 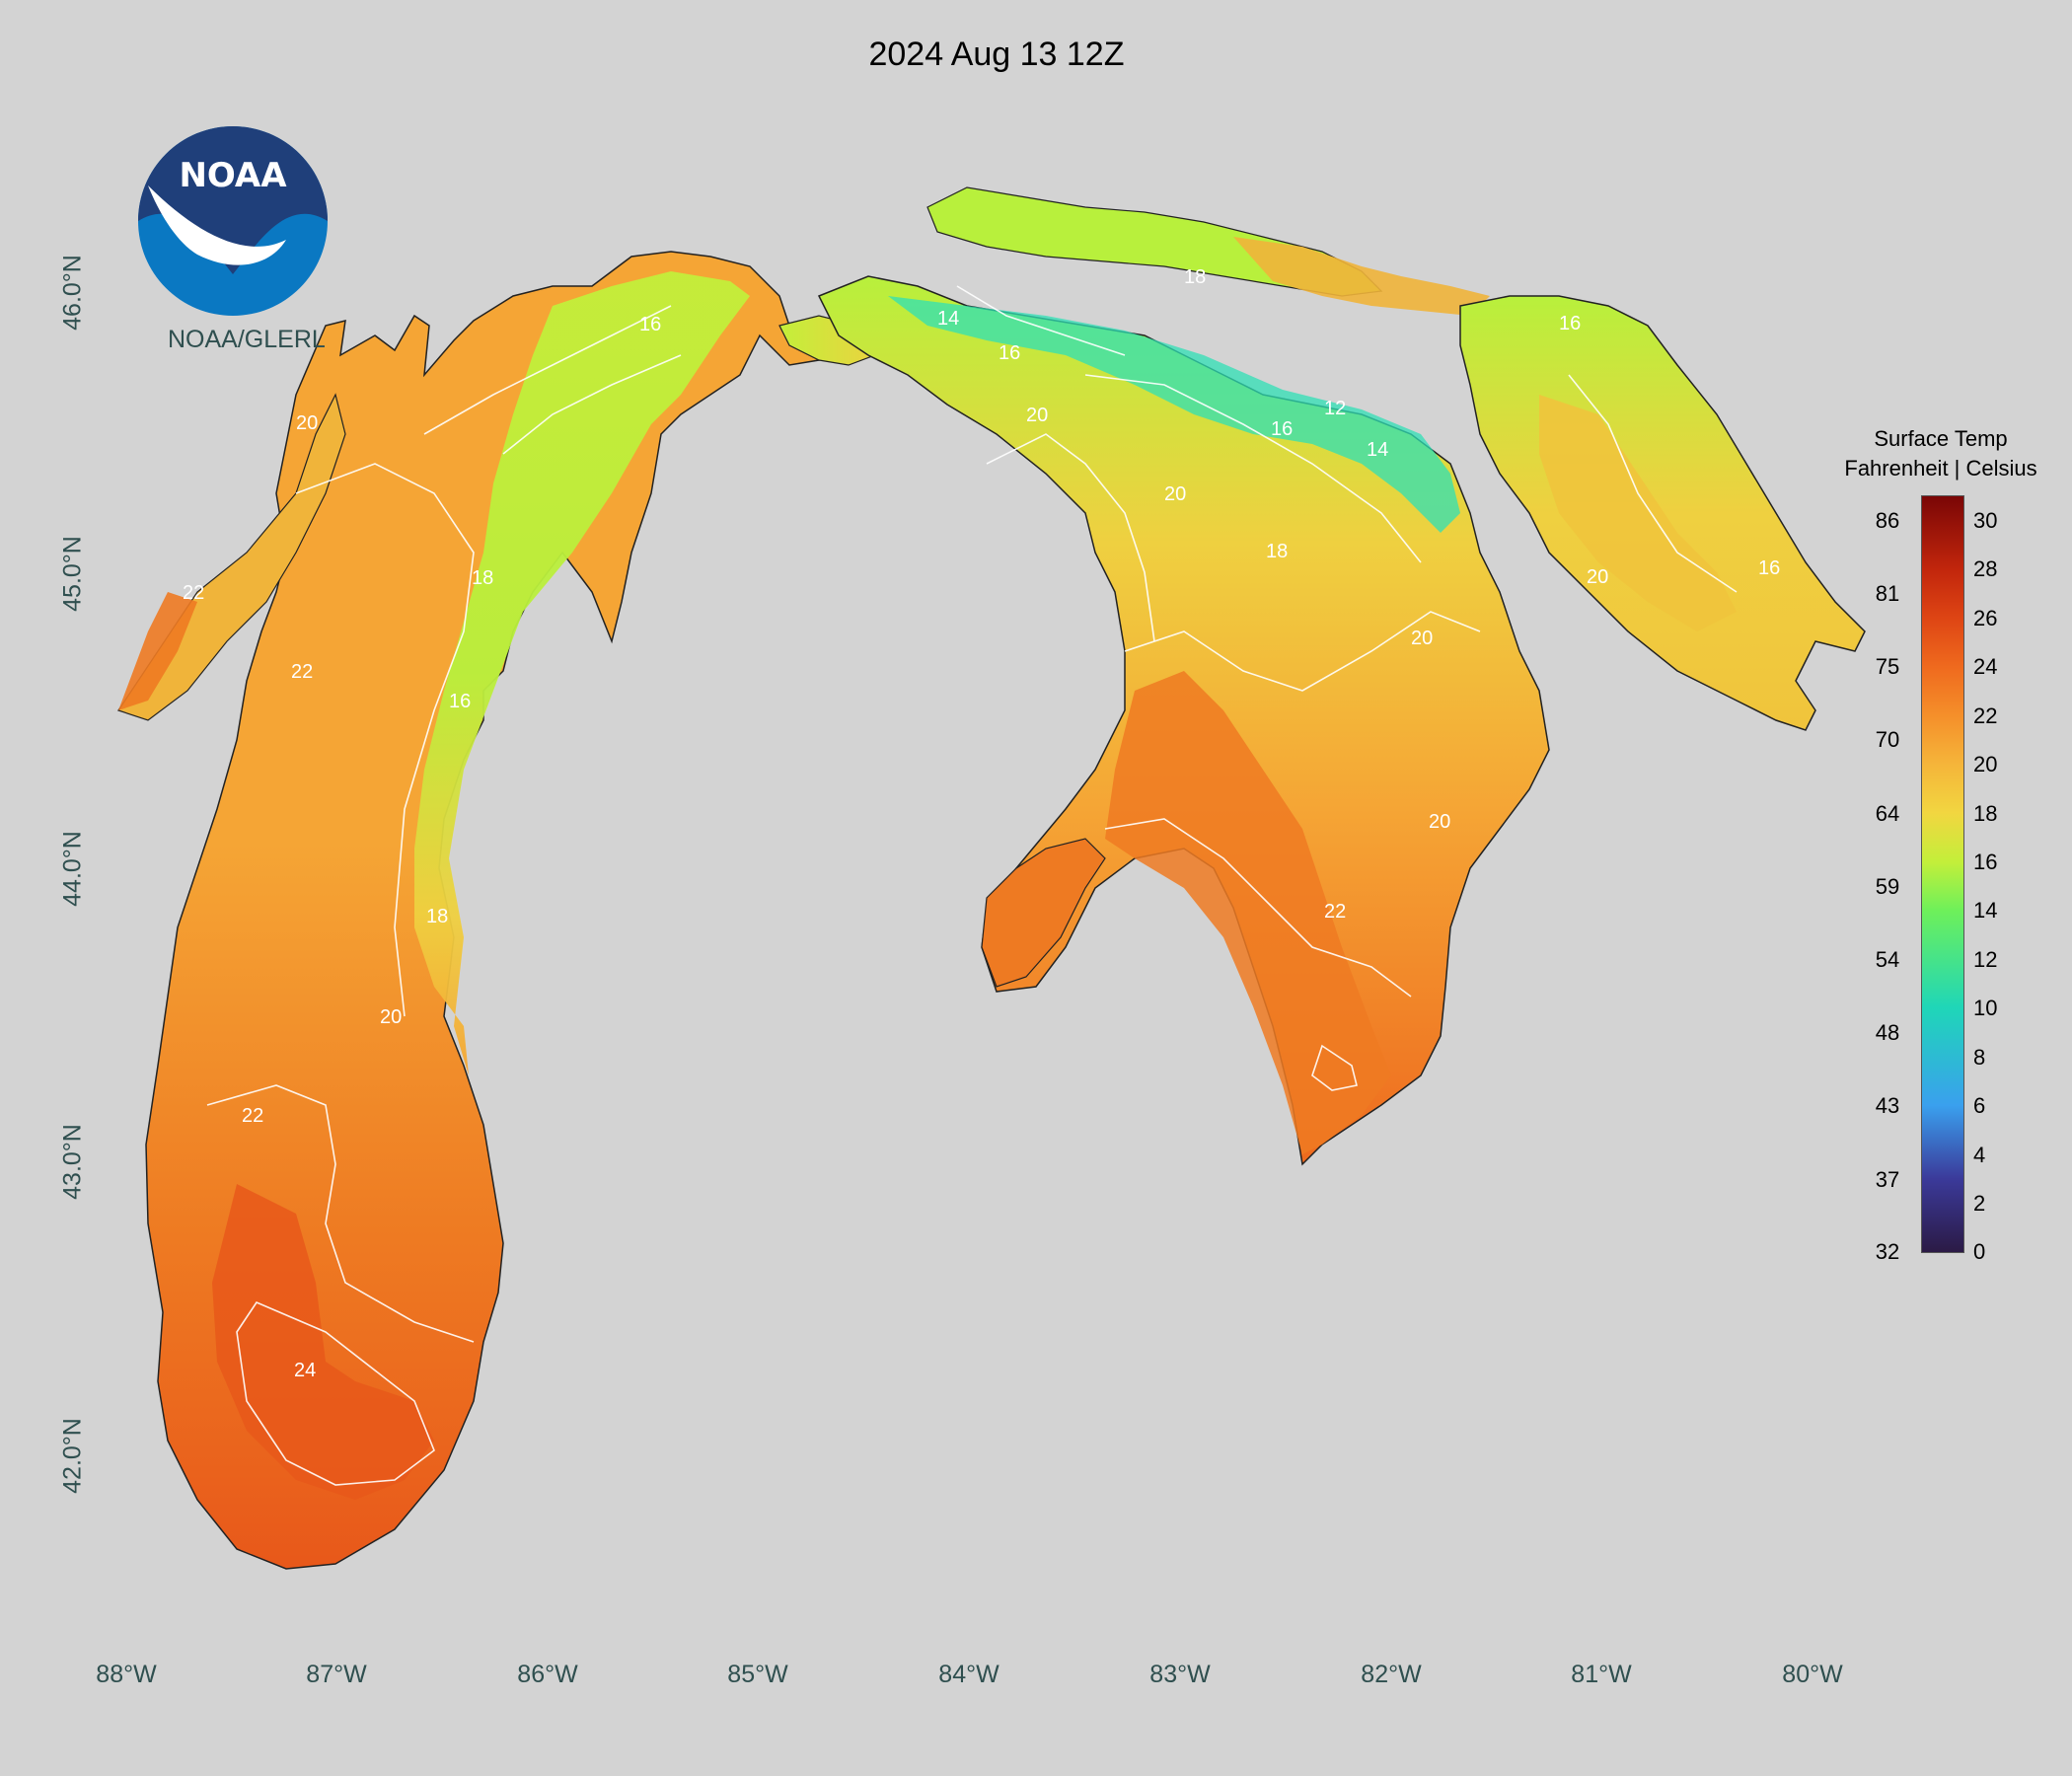 What do you see at coordinates (1888, 1180) in the screenshot?
I see `fahrenheit-tick: 37` at bounding box center [1888, 1180].